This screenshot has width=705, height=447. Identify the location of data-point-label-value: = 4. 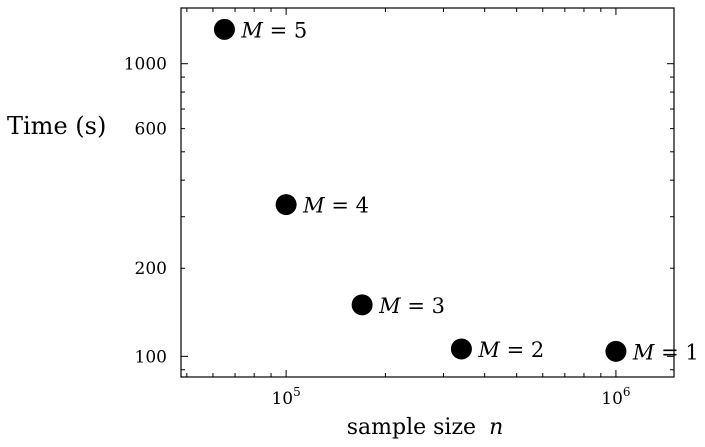
(347, 206).